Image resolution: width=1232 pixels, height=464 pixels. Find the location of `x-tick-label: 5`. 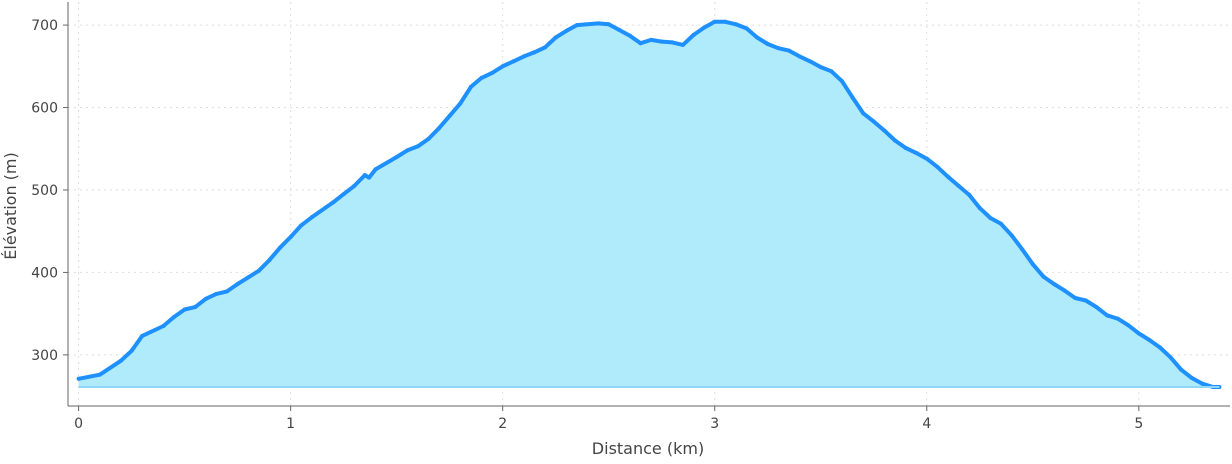

x-tick-label: 5 is located at coordinates (1138, 424).